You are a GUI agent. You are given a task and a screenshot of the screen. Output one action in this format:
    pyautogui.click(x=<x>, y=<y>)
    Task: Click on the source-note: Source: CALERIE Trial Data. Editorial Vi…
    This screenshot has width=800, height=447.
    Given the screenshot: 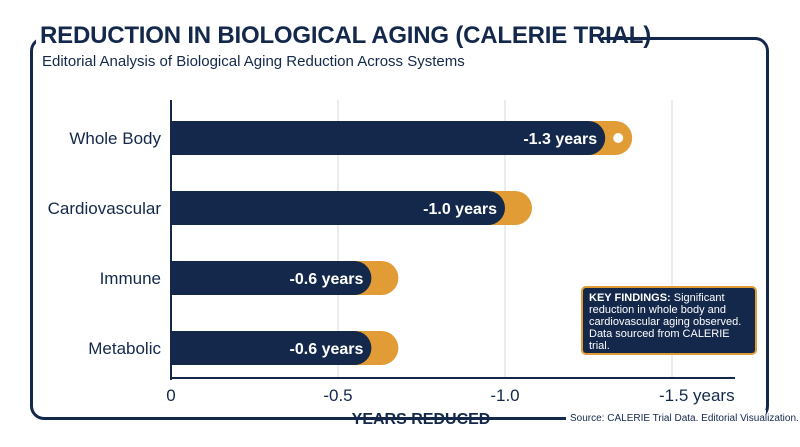 What is the action you would take?
    pyautogui.click(x=684, y=418)
    